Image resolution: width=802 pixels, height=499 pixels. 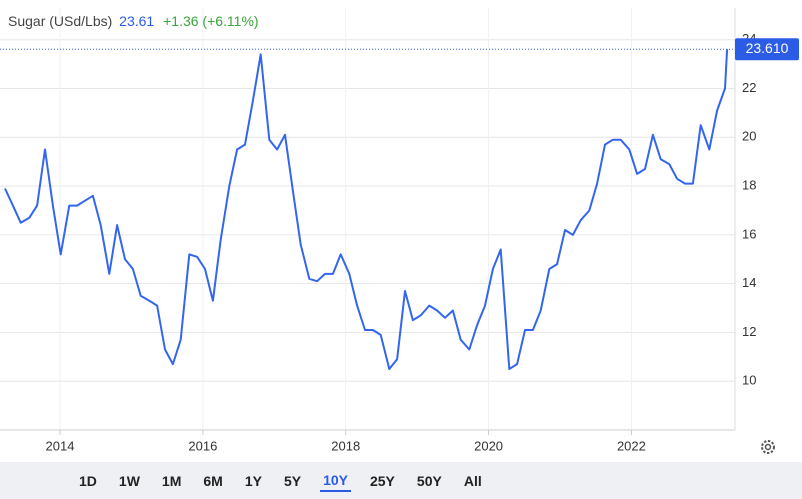 I want to click on last-price-label: 23.610, so click(x=767, y=48).